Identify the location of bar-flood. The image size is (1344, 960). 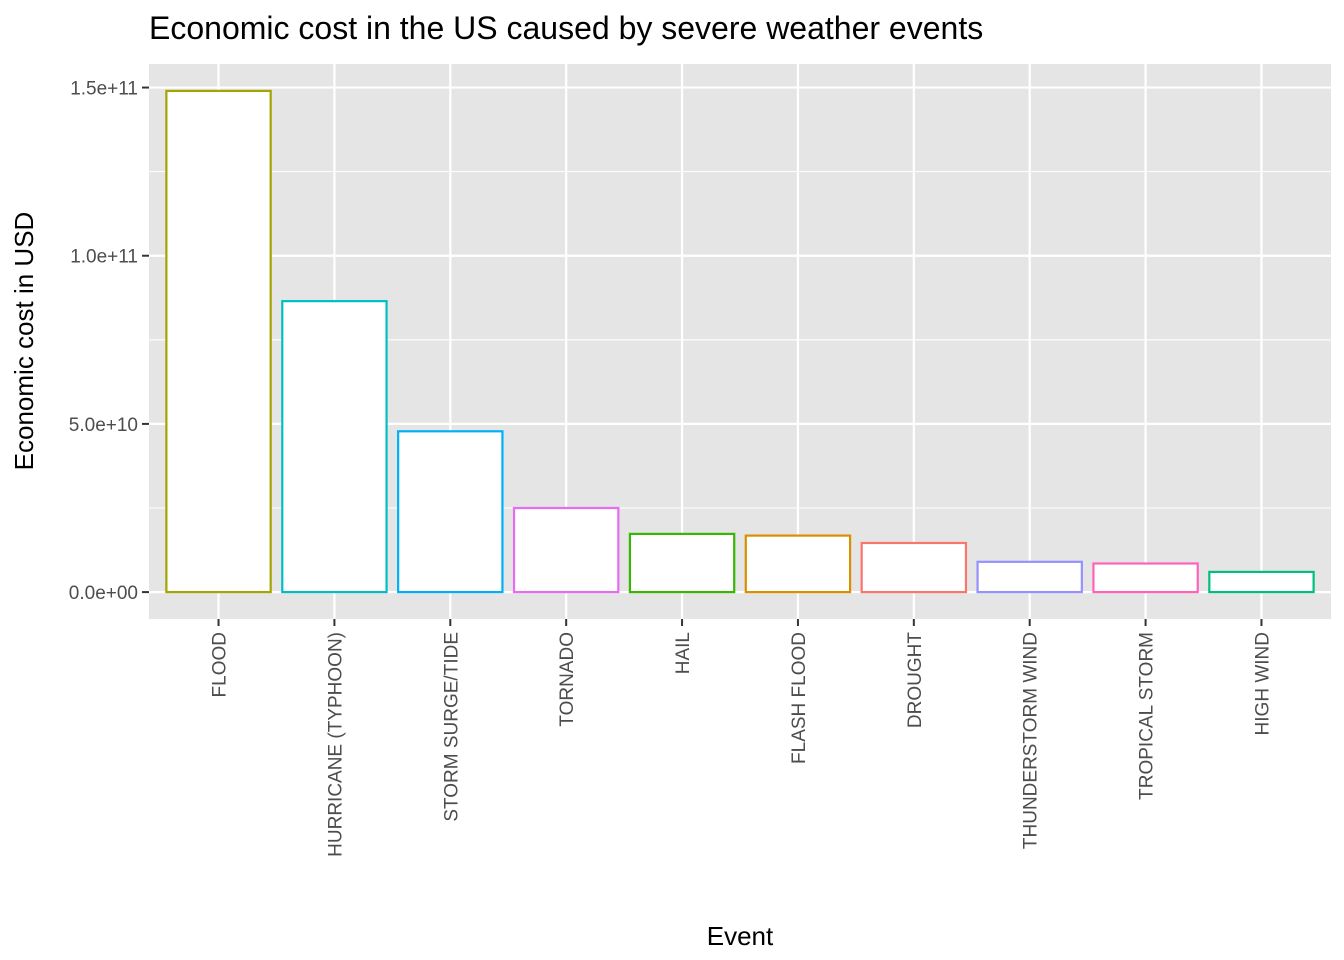
(218, 341).